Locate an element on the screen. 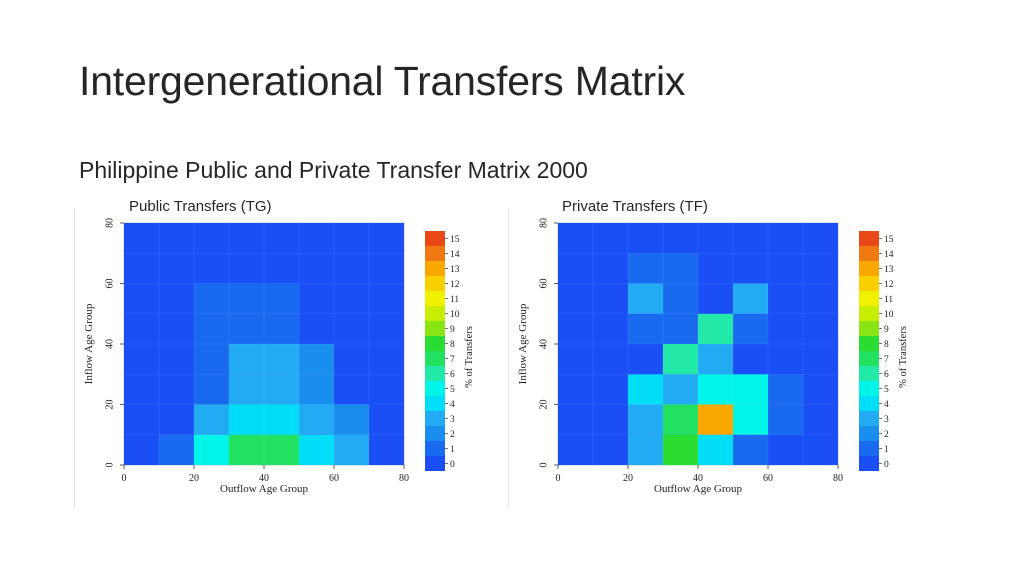  private-y-tick-label: 60 is located at coordinates (543, 284).